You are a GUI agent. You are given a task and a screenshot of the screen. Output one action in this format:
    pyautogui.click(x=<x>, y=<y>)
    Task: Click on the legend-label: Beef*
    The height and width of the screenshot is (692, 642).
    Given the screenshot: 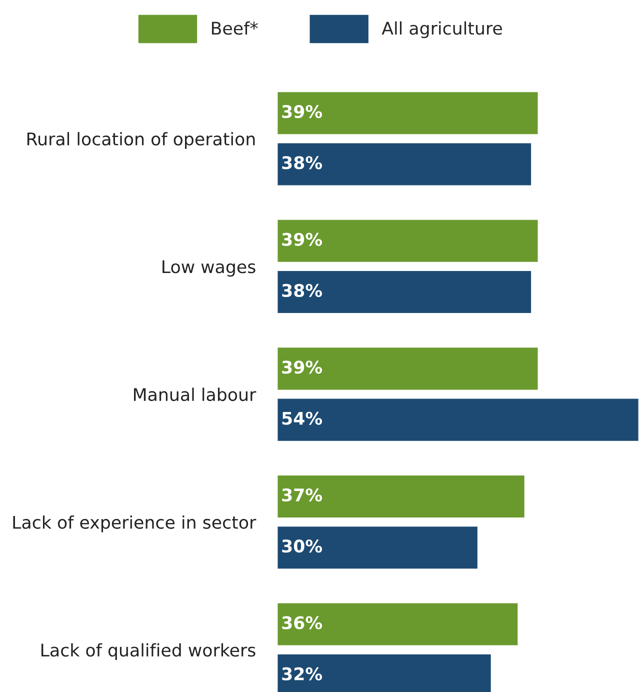 What is the action you would take?
    pyautogui.click(x=235, y=28)
    